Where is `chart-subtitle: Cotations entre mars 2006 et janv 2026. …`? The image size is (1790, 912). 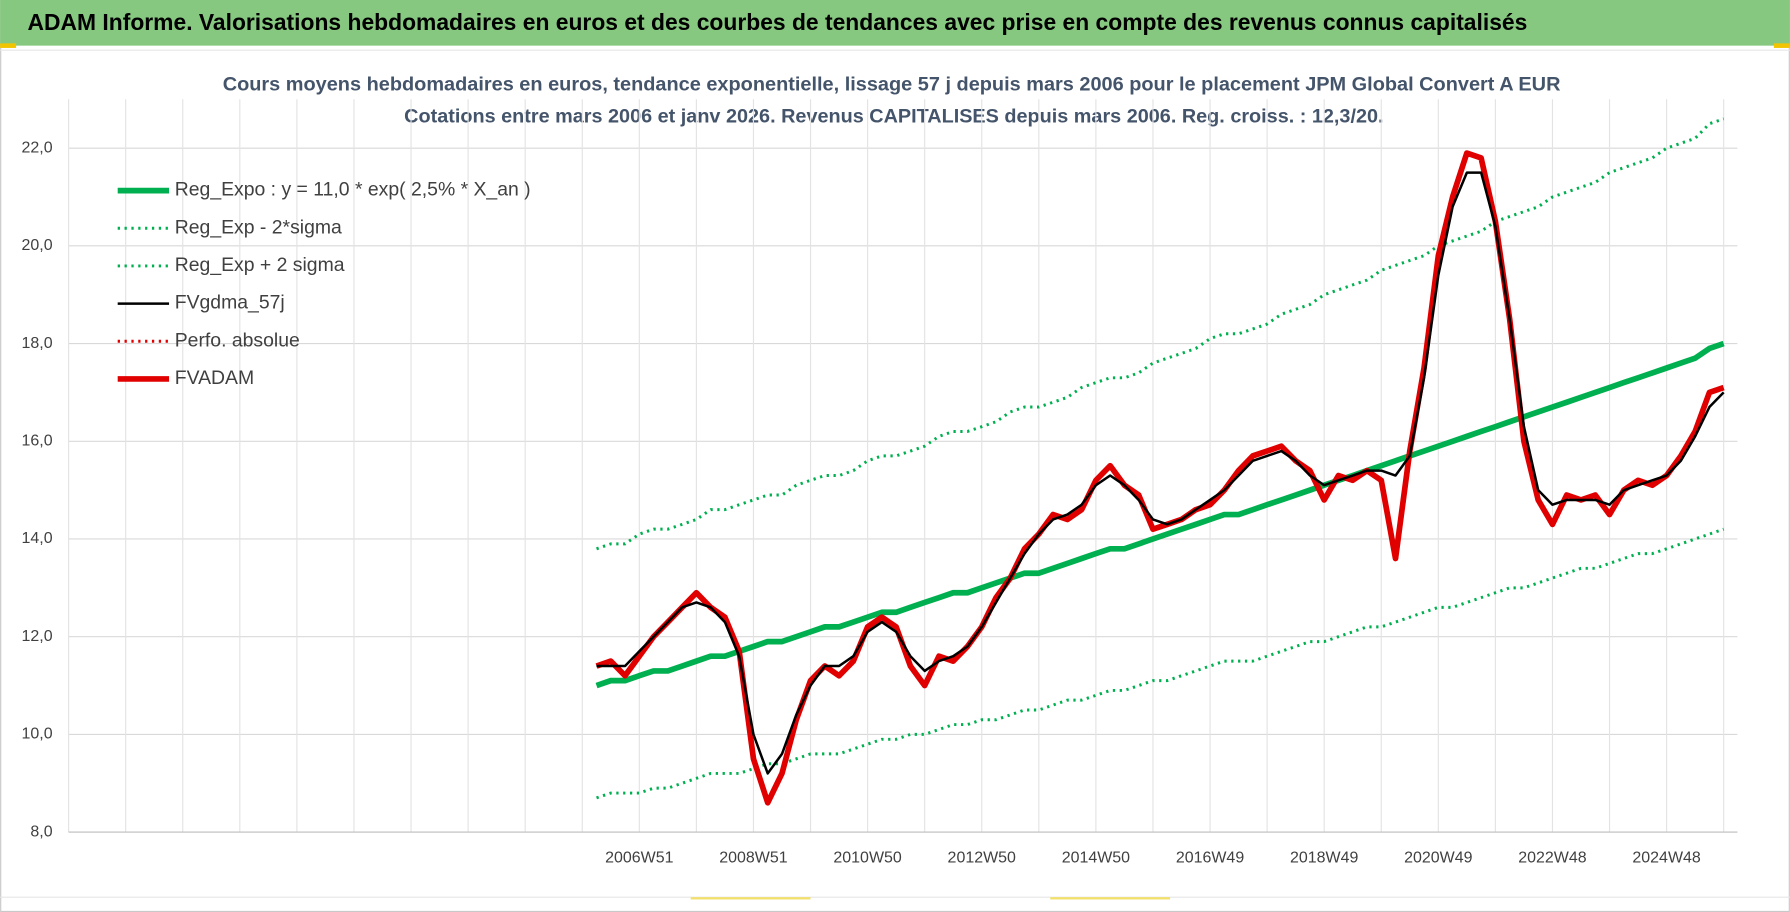
chart-subtitle: Cotations entre mars 2006 et janv 2026. … is located at coordinates (893, 117).